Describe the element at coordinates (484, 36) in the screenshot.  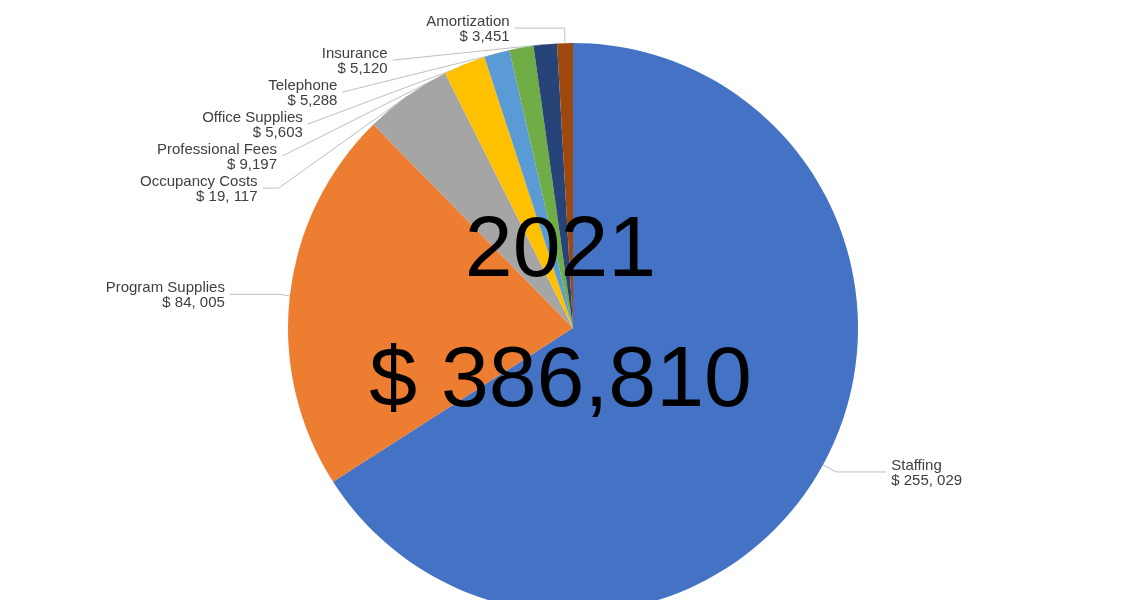
I see `data-label: $ 3,451` at that location.